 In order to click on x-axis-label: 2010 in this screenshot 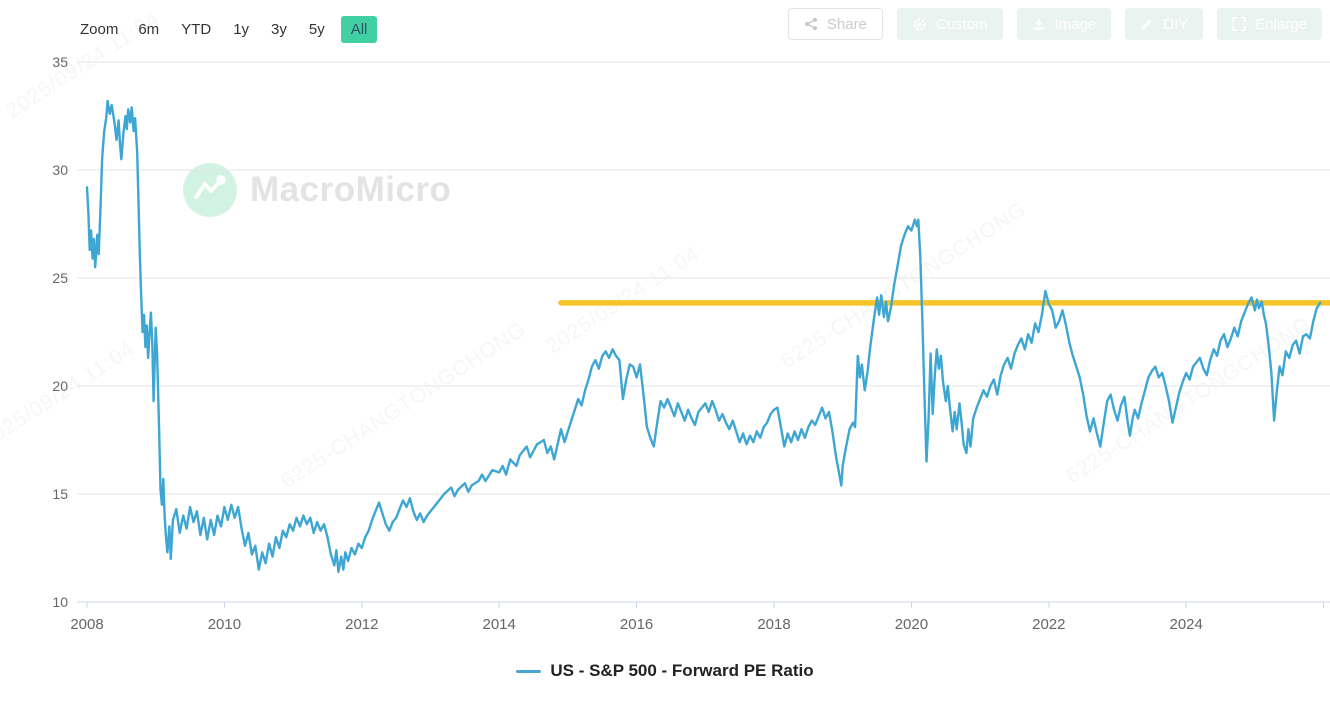, I will do `click(224, 624)`.